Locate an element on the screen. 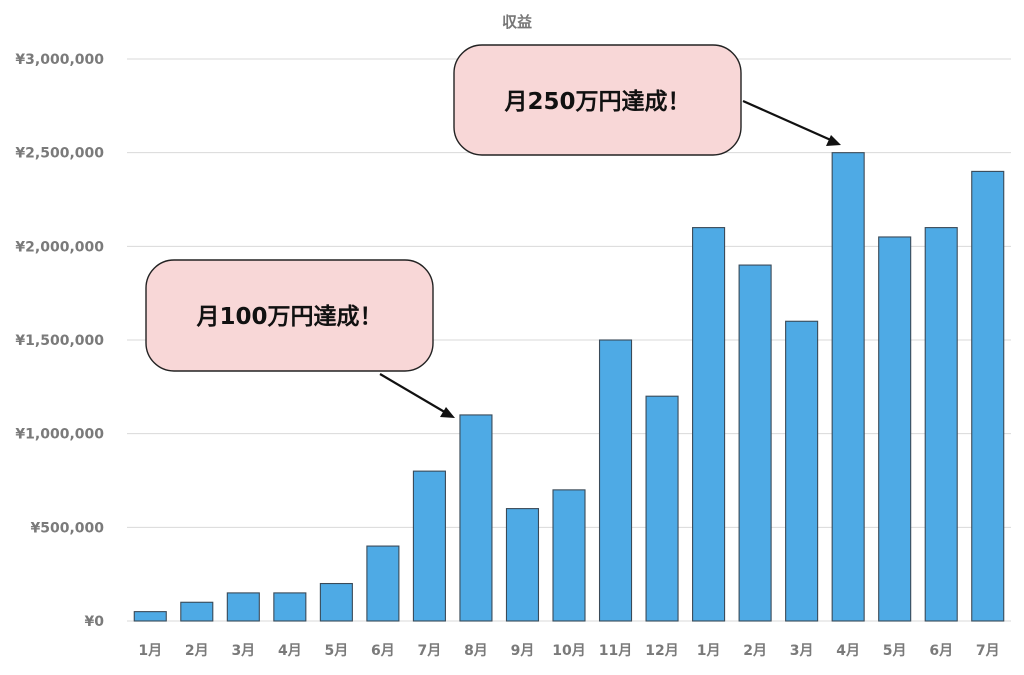 This screenshot has height=675, width=1024. callout-100man-arrow is located at coordinates (414, 394).